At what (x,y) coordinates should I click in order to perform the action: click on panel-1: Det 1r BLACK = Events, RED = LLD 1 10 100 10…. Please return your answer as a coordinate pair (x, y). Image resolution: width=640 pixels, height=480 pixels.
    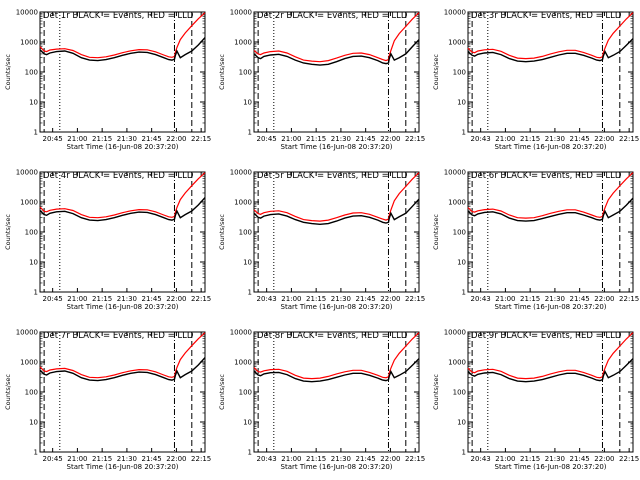
    Looking at the image, I should click on (107, 80).